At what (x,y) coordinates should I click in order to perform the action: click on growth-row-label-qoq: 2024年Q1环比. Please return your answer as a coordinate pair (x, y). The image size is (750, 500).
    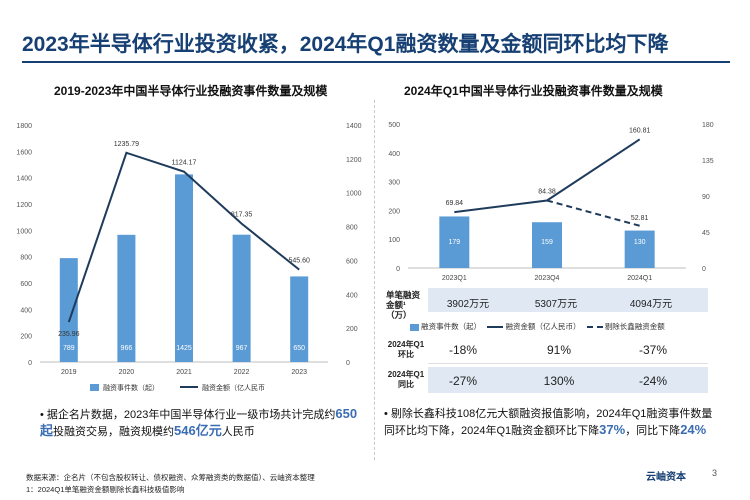
    Looking at the image, I should click on (406, 349).